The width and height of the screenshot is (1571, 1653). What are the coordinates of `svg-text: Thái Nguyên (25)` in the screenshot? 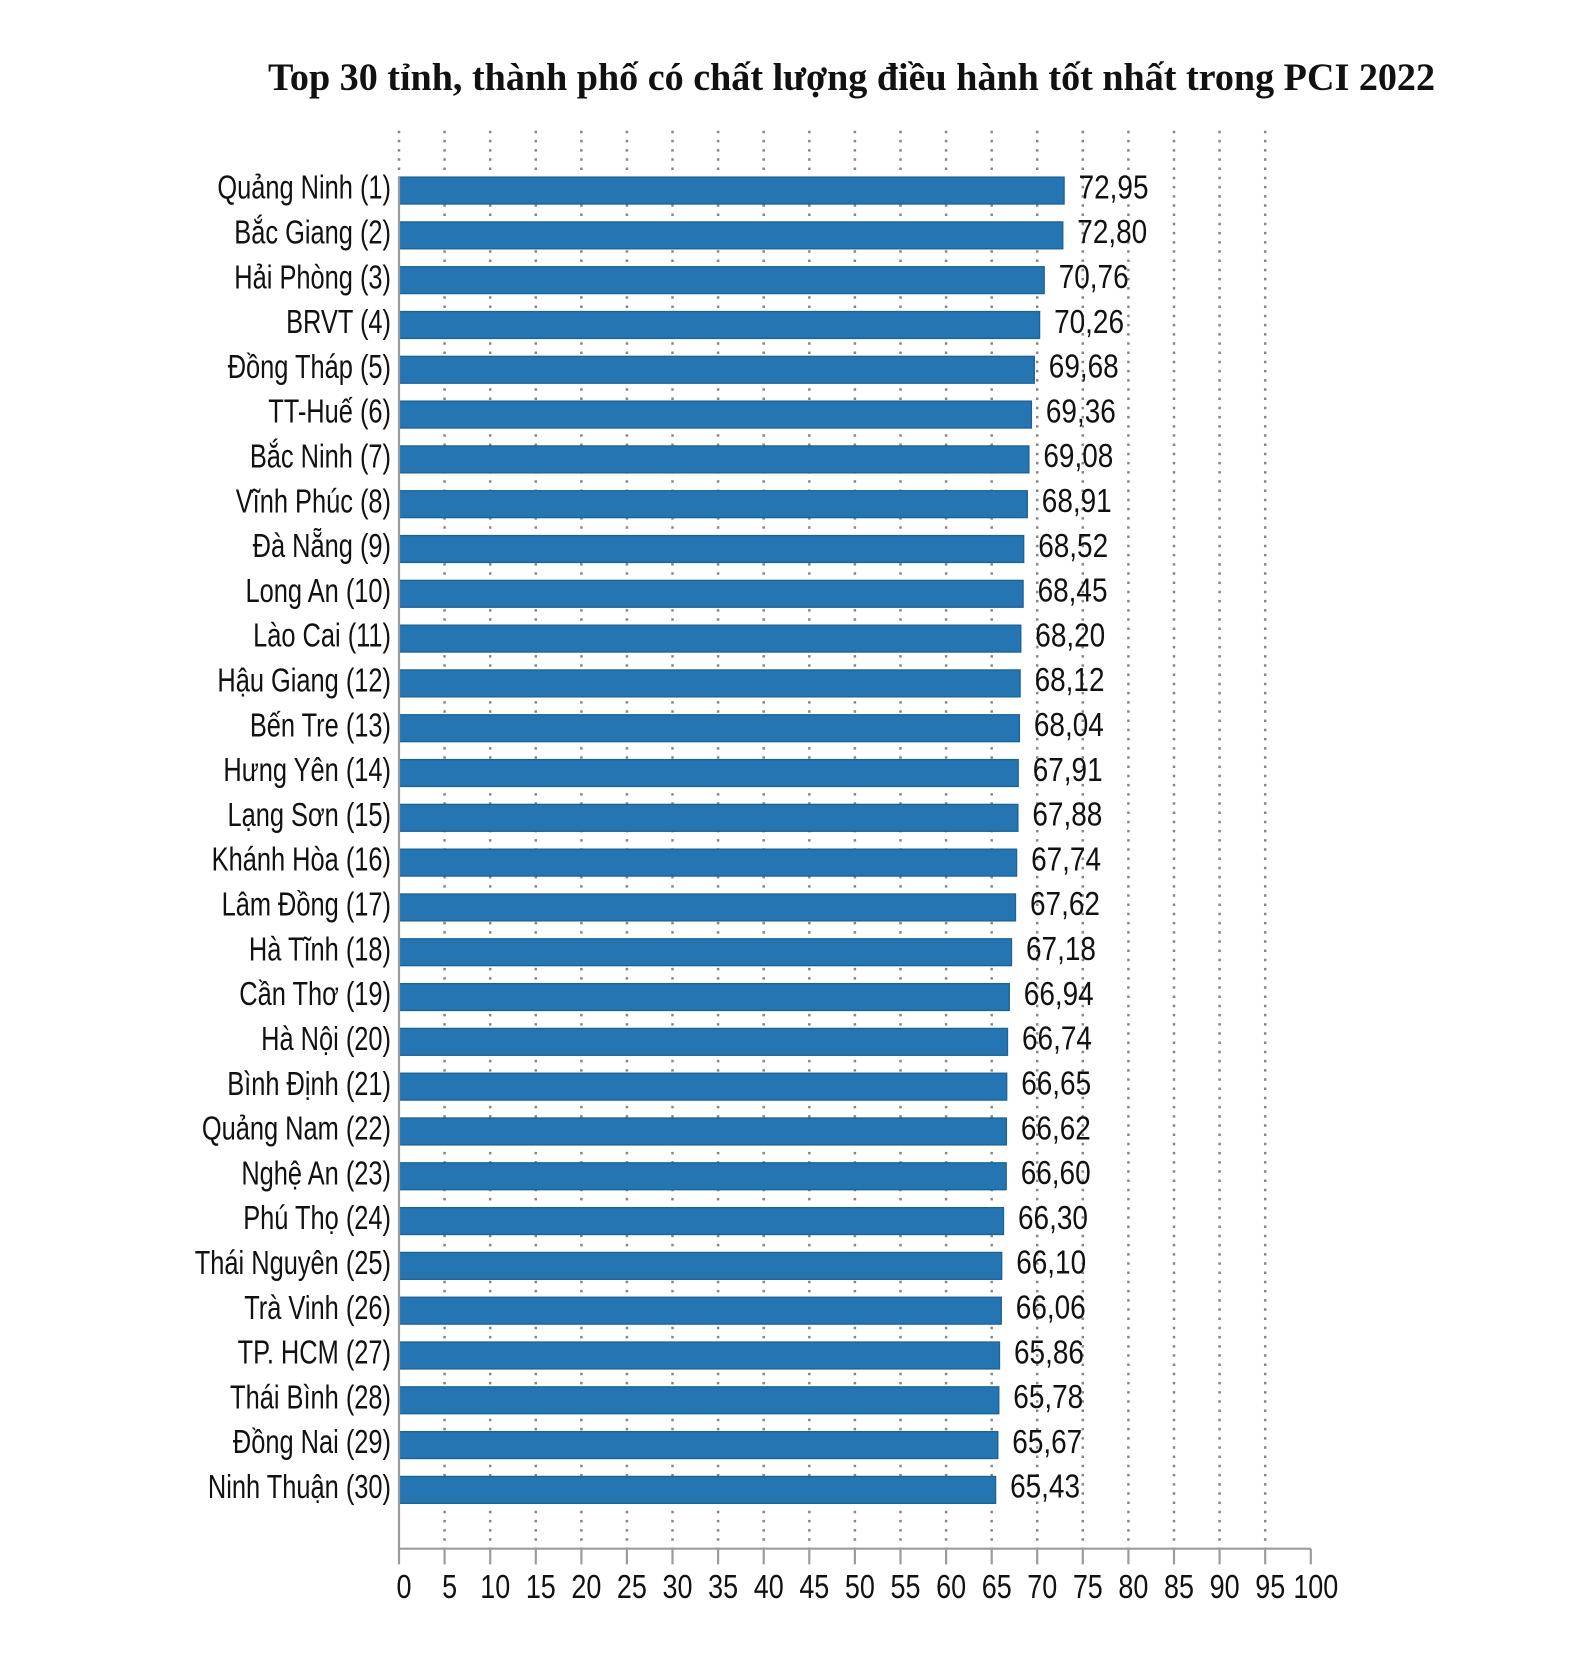 It's located at (293, 1263).